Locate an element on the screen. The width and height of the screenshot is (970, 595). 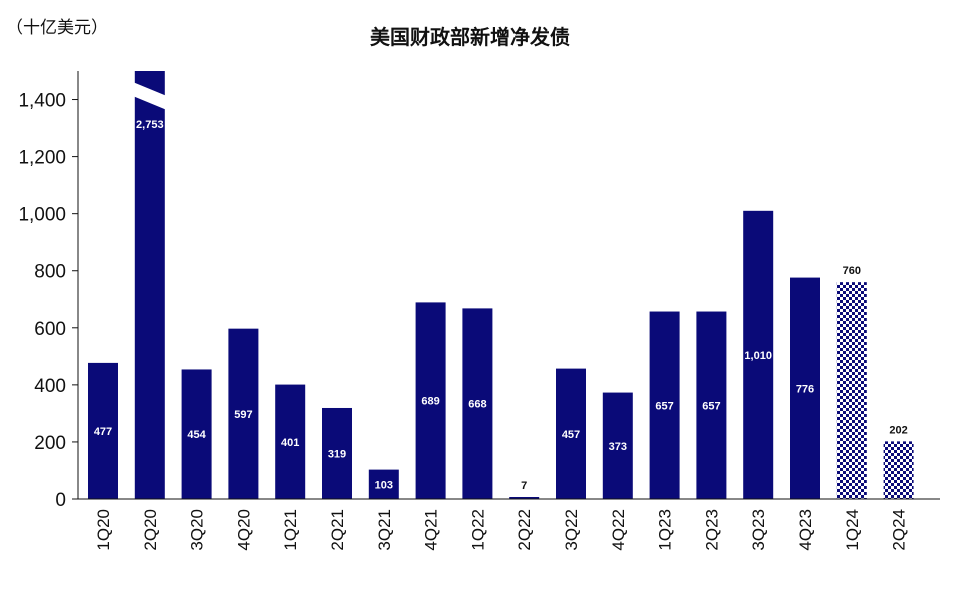
data-label: 103 is located at coordinates (384, 485).